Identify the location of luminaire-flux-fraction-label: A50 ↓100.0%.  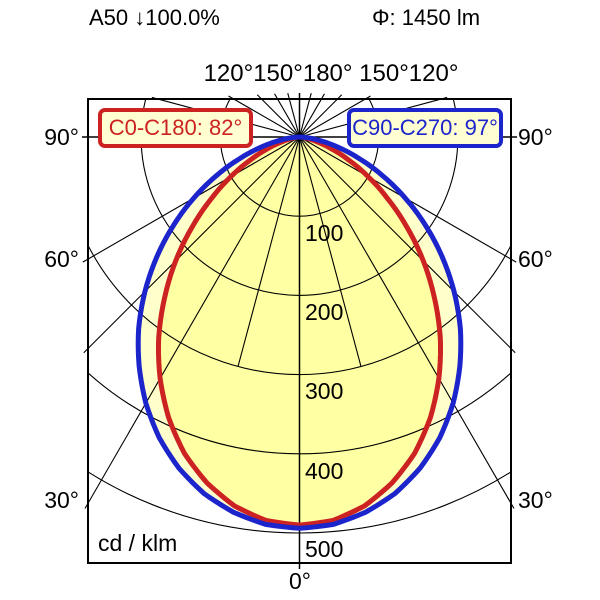
(154, 17).